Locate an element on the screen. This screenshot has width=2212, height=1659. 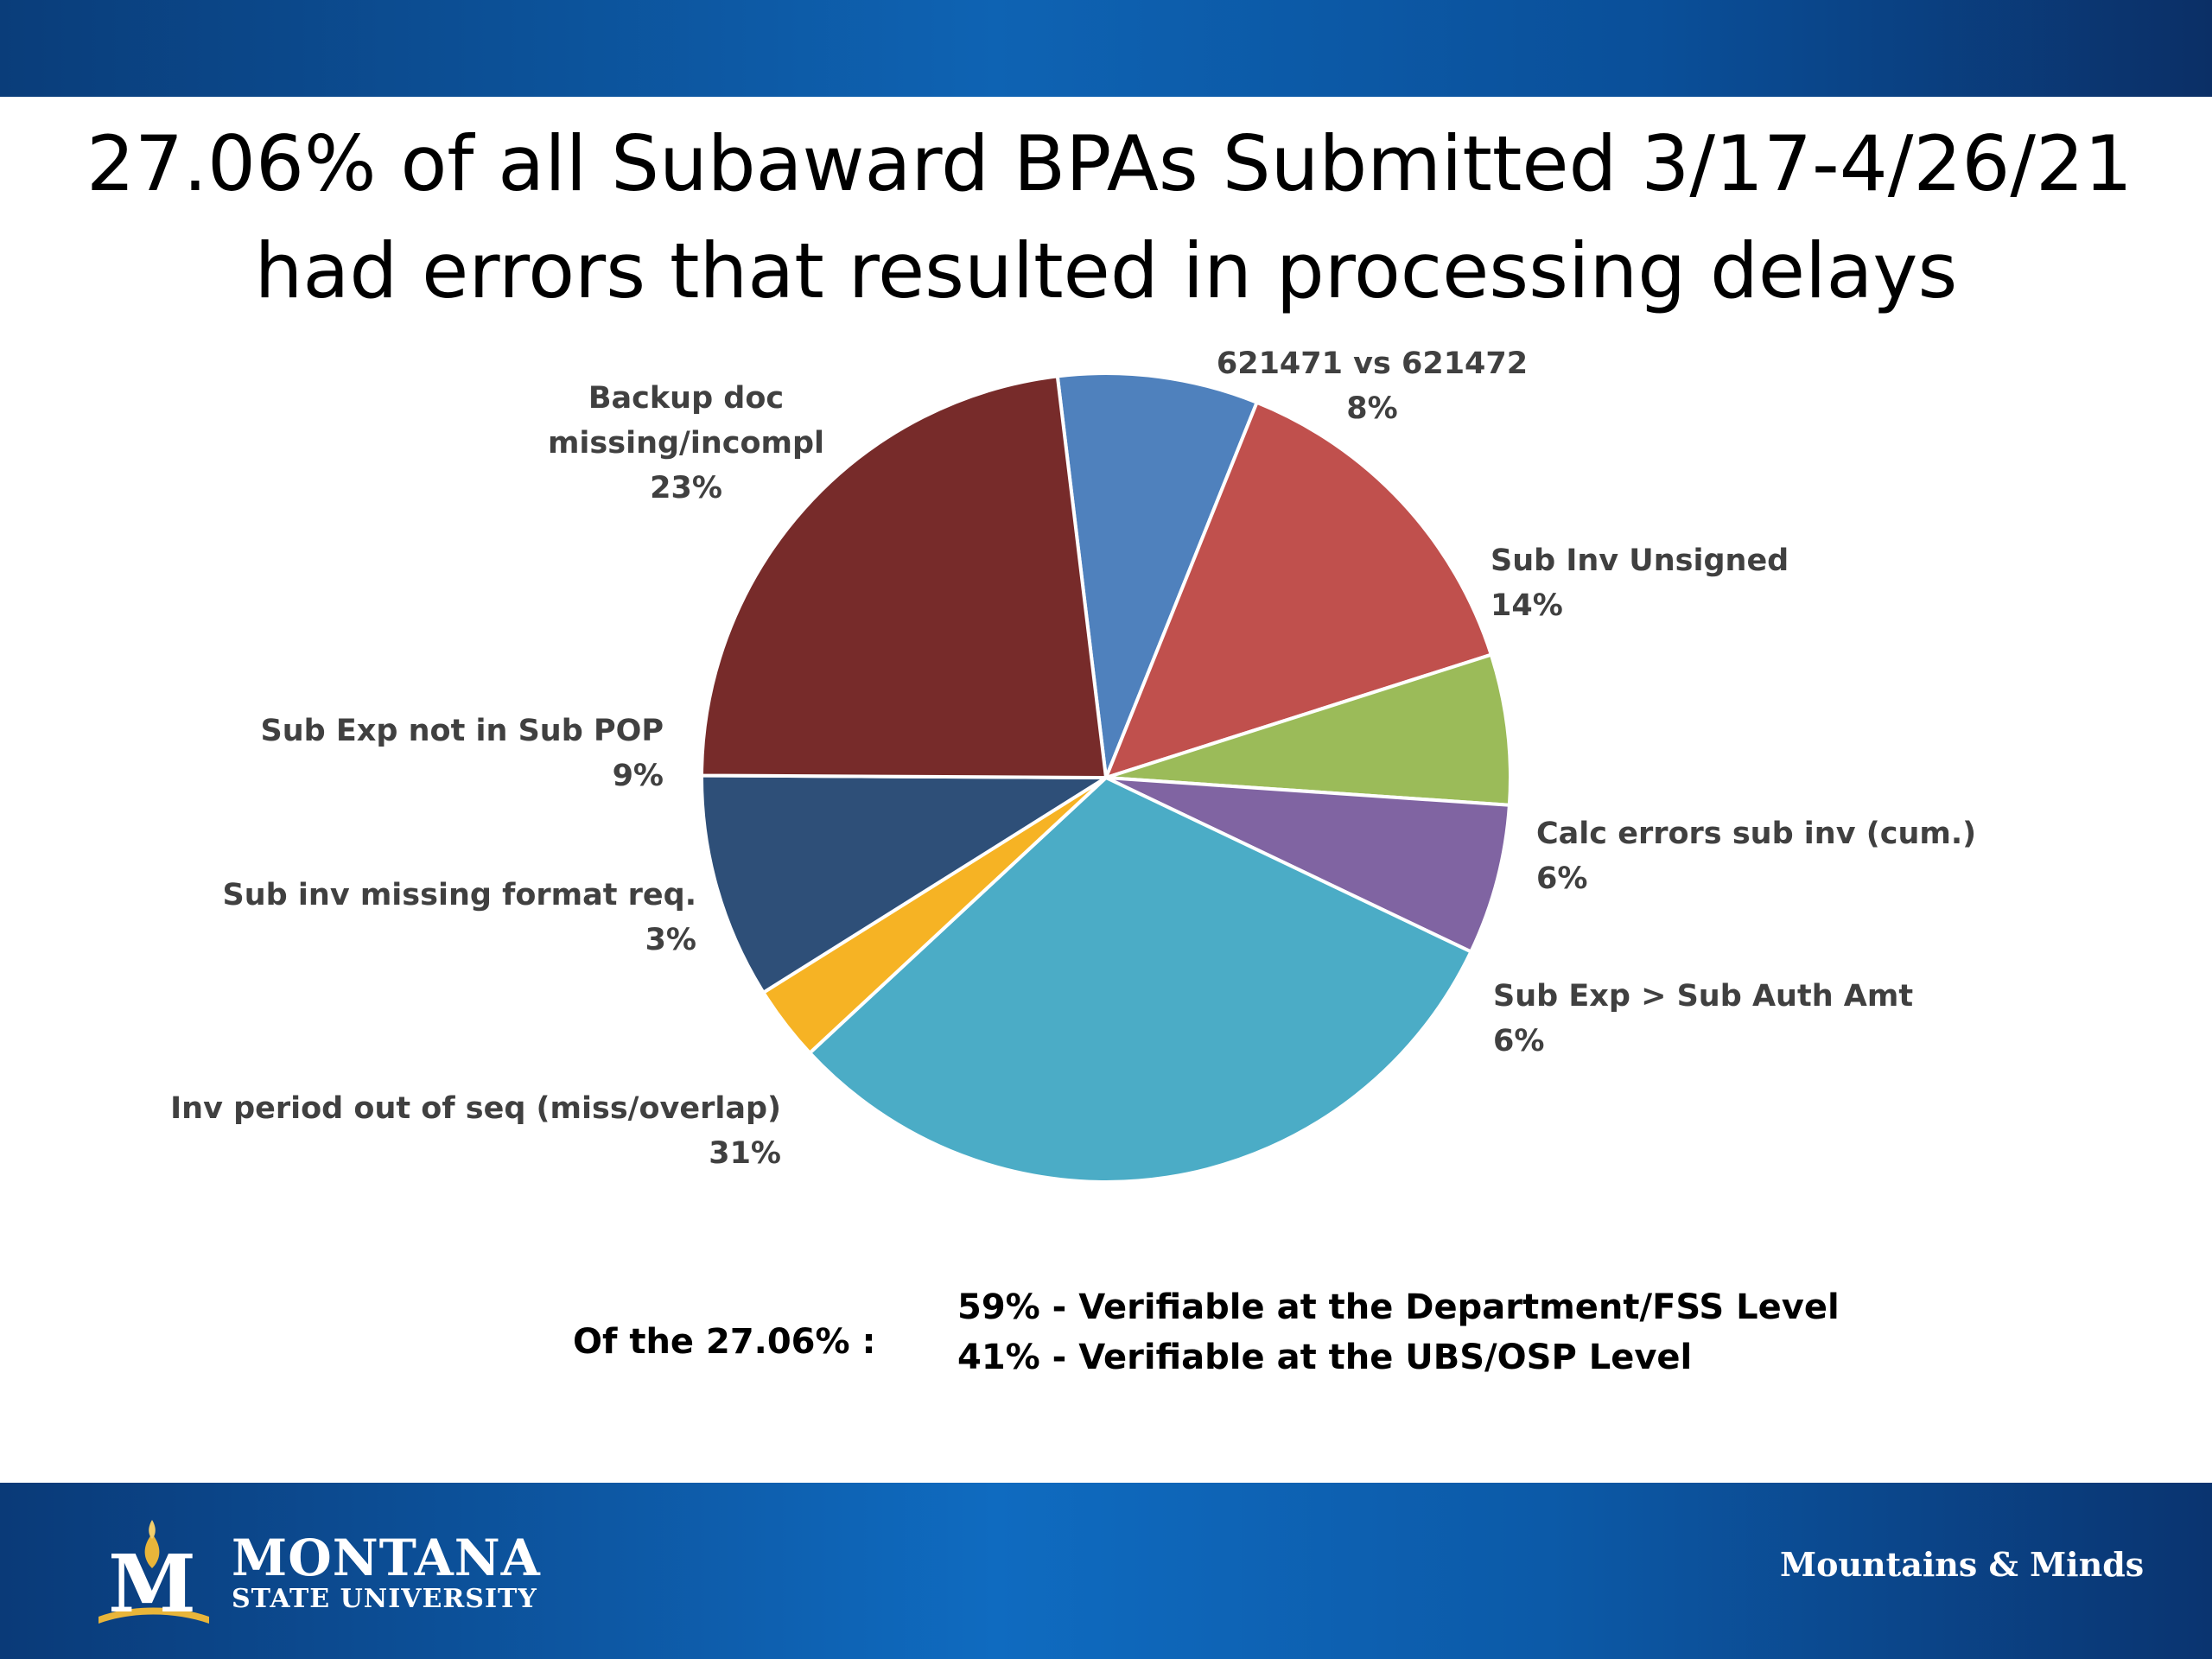
logo-mark-icon: M is located at coordinates (154, 1575).